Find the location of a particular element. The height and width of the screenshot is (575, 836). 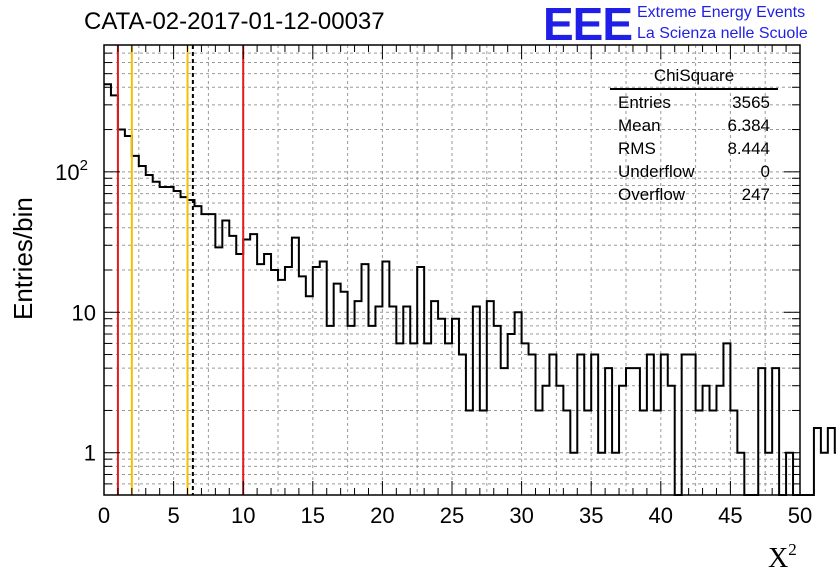

x-tick-label: 20 is located at coordinates (382, 515).